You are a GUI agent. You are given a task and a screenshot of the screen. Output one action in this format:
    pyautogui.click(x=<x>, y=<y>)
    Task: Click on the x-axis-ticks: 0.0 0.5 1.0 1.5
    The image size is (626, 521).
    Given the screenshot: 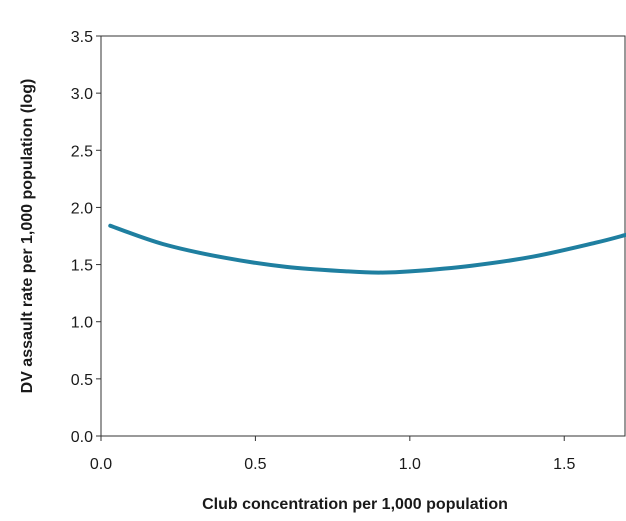 What is the action you would take?
    pyautogui.click(x=332, y=454)
    